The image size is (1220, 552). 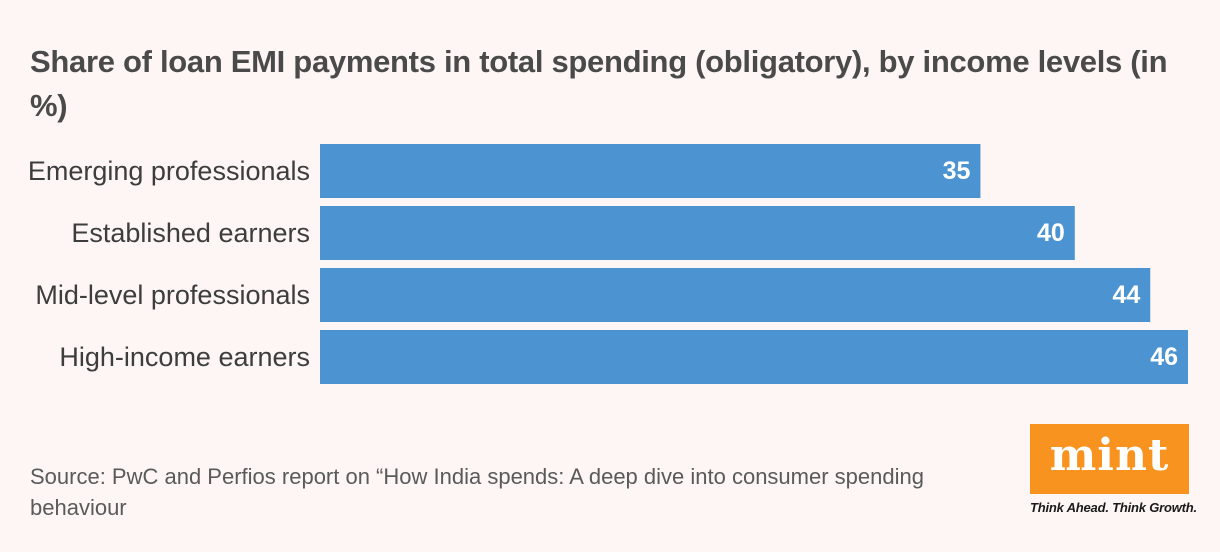 What do you see at coordinates (169, 171) in the screenshot?
I see `category-label-emerging-professionals: Emerging professionals` at bounding box center [169, 171].